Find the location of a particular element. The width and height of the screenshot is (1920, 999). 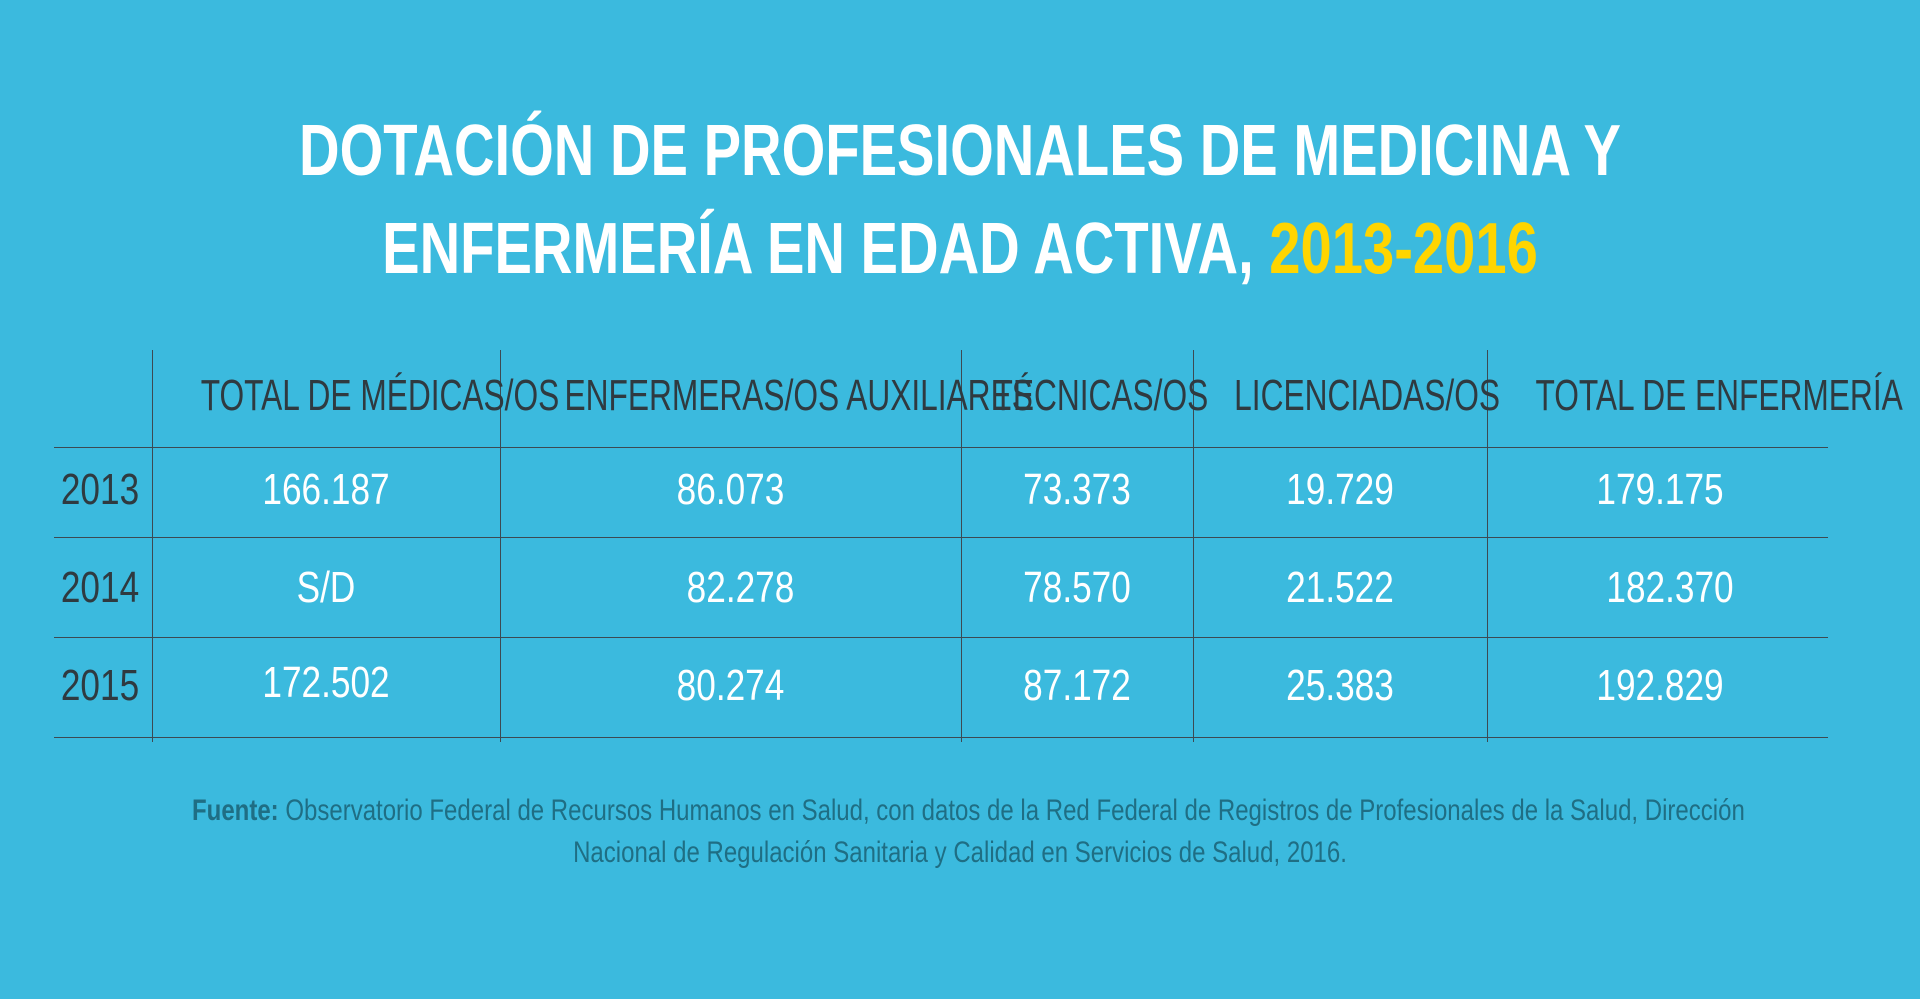

row-year-2015: 2015 is located at coordinates (100, 685).